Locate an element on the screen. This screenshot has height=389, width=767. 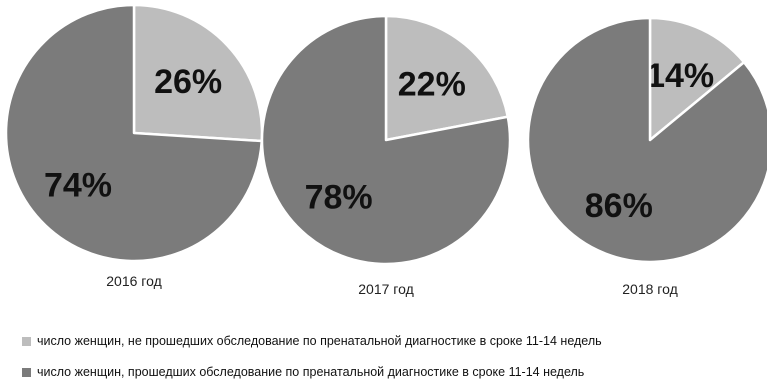
pie-2016-slice-not-examined is located at coordinates (198, 73).